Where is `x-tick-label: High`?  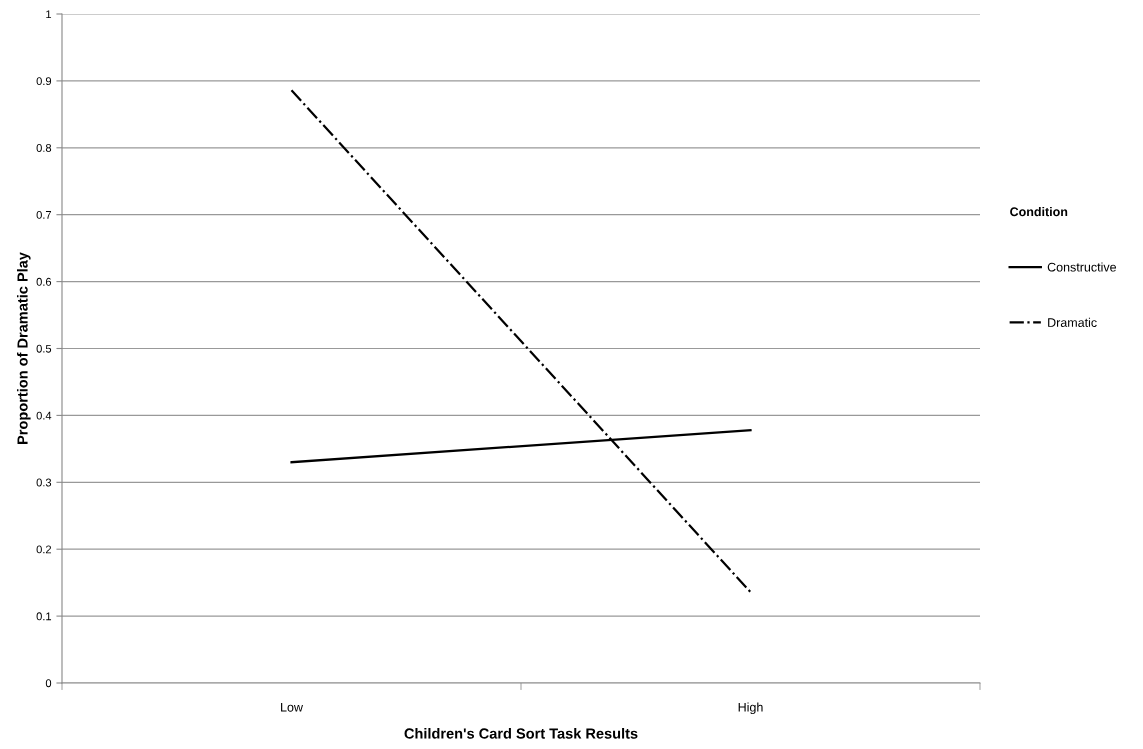 x-tick-label: High is located at coordinates (750, 708).